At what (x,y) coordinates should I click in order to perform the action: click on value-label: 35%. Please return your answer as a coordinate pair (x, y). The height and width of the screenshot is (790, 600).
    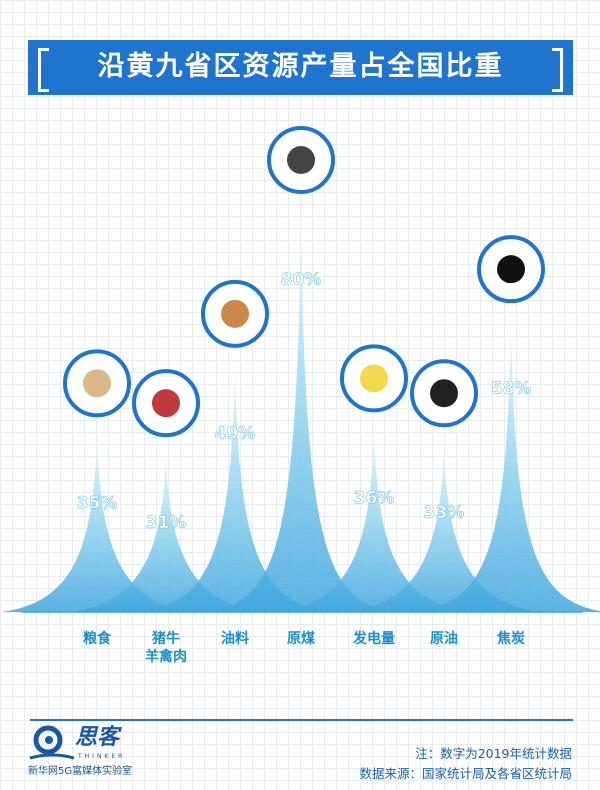
    Looking at the image, I should click on (97, 503).